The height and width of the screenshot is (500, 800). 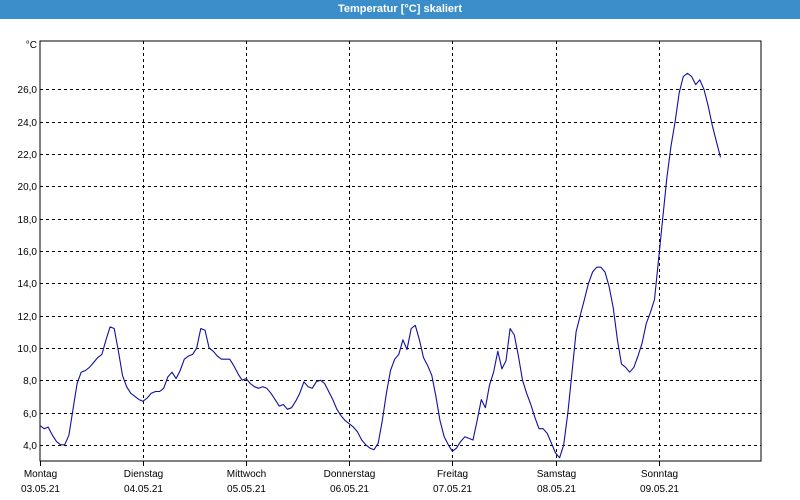 I want to click on x-tick-day-label: Samstag, so click(x=556, y=474).